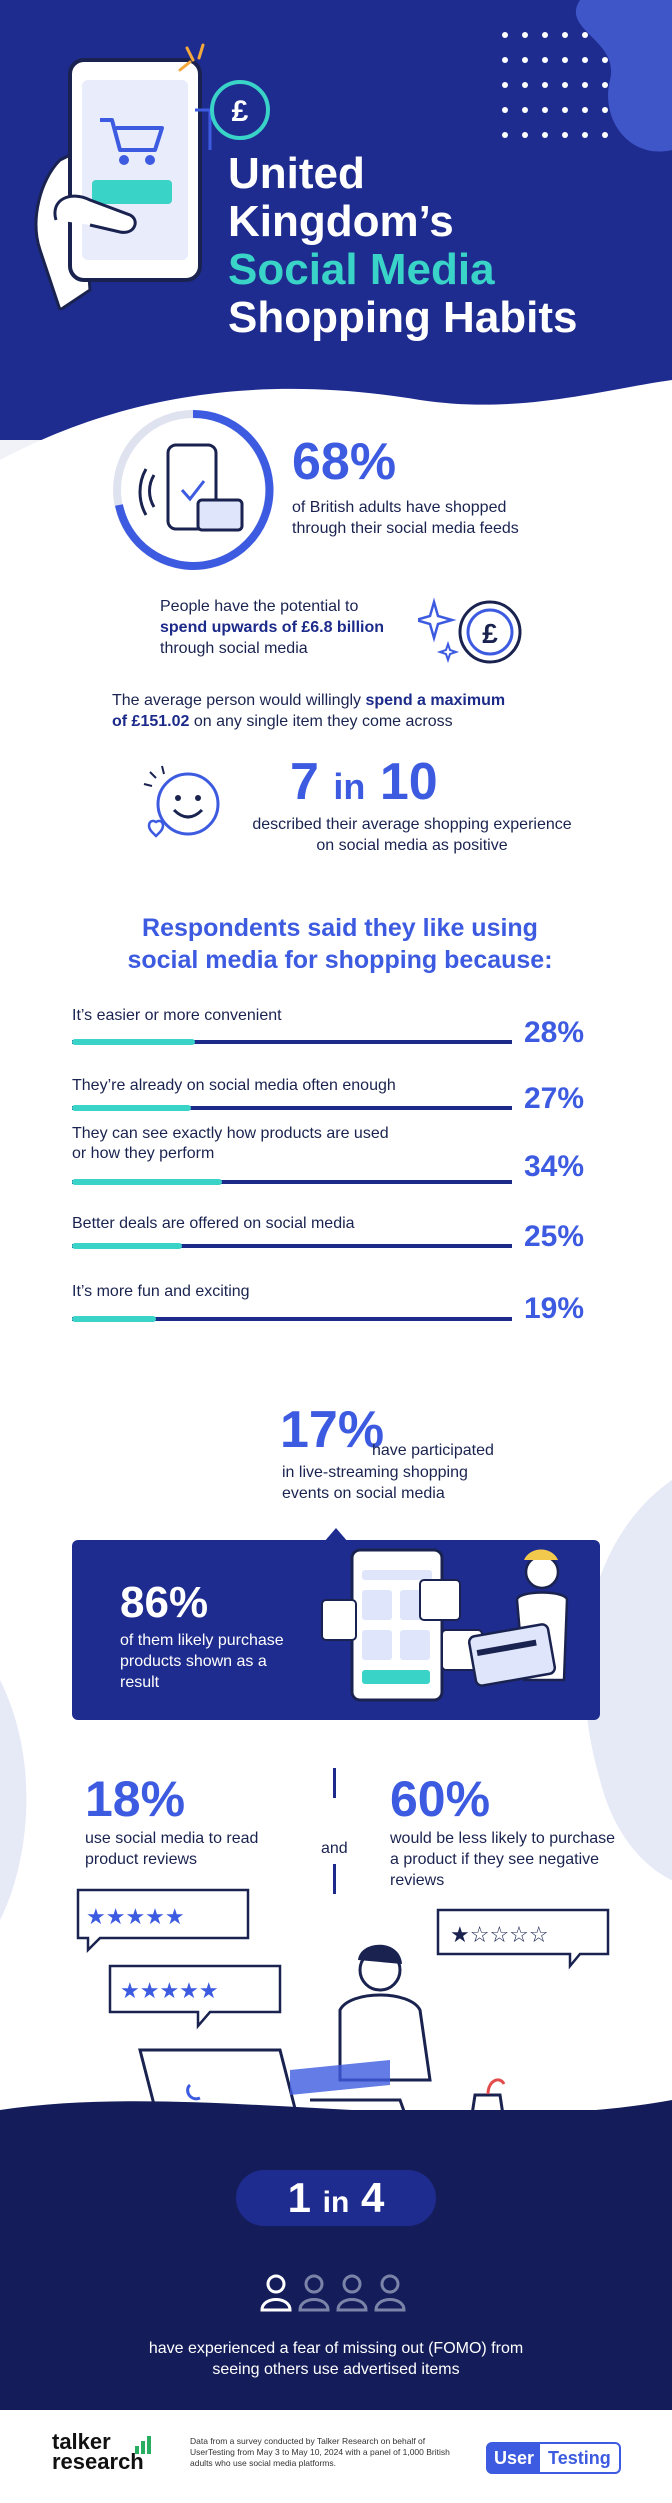 The height and width of the screenshot is (2503, 672). I want to click on divider-bottom, so click(334, 1879).